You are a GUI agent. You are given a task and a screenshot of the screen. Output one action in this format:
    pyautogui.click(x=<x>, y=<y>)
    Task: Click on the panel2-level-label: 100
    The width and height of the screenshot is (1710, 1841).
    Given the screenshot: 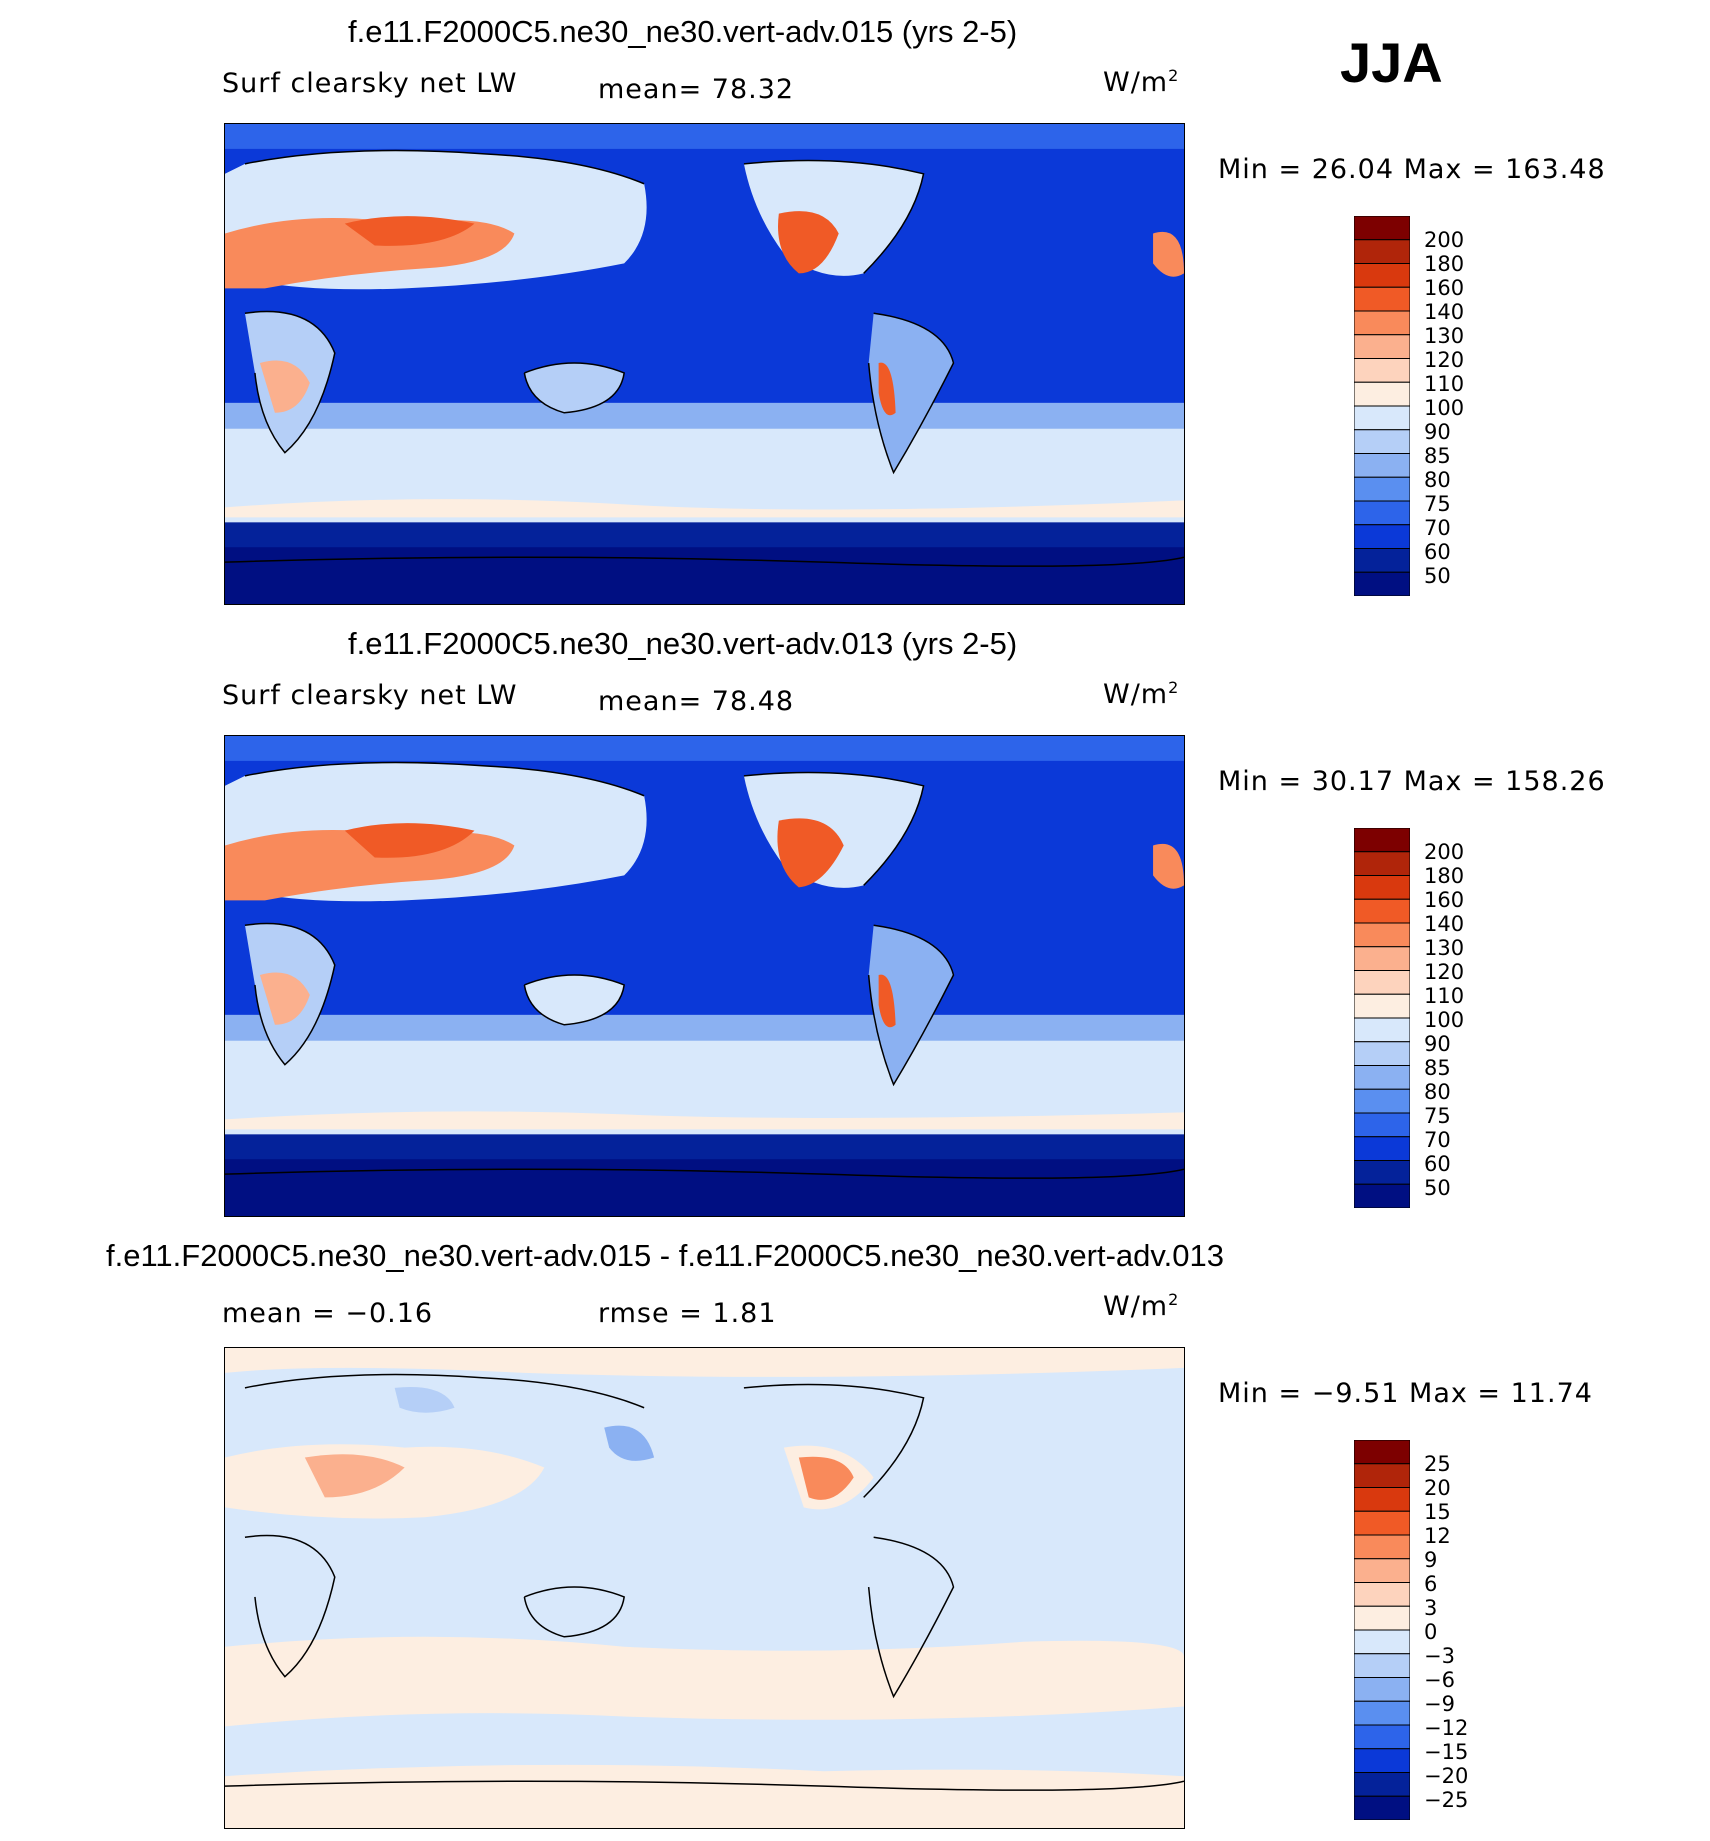 What is the action you would take?
    pyautogui.click(x=1444, y=1020)
    